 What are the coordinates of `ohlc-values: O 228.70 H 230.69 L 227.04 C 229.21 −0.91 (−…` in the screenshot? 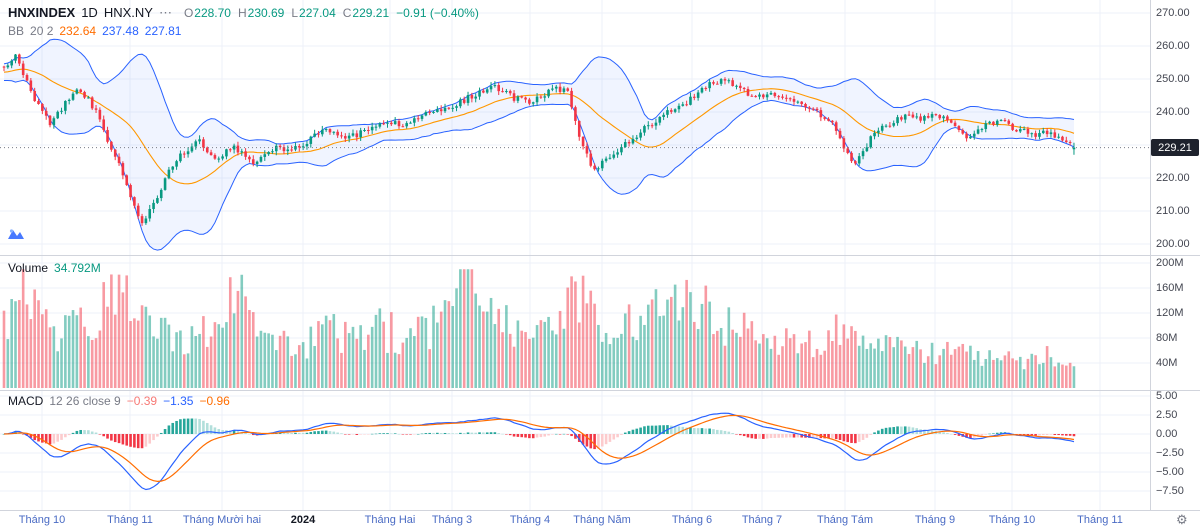 It's located at (331, 13).